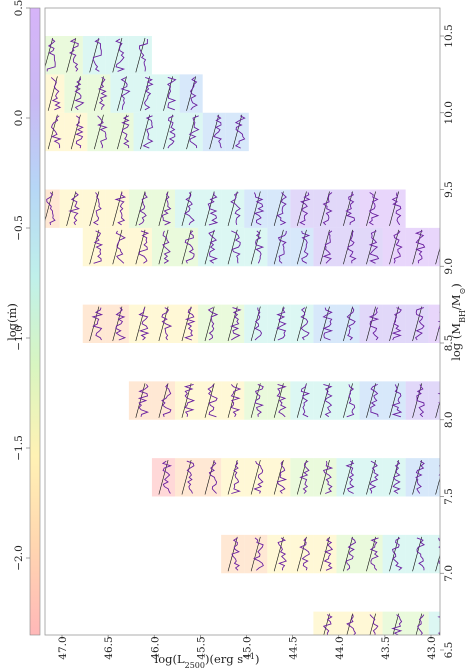 The image size is (468, 669). I want to click on luminosity-tick-label: 45.0, so click(248, 647).